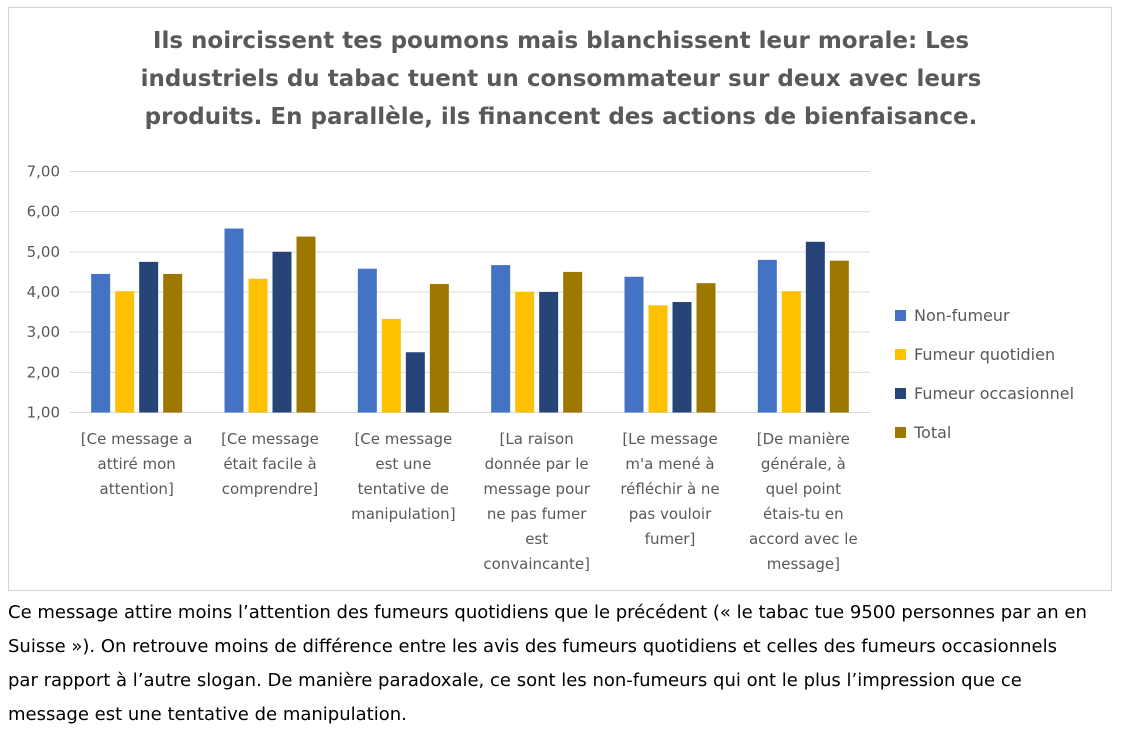  I want to click on legend-item: Fumeur occasionnel, so click(984, 393).